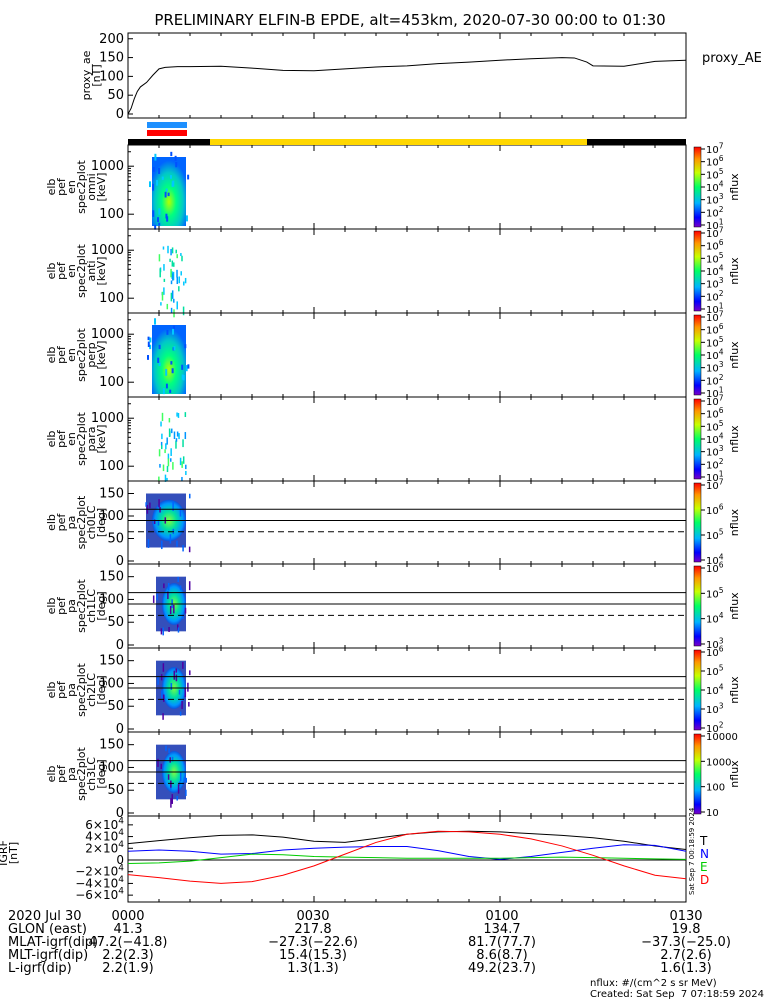 The height and width of the screenshot is (1000, 775). Describe the element at coordinates (91, 270) in the screenshot. I see `ylabel-line: anti` at that location.